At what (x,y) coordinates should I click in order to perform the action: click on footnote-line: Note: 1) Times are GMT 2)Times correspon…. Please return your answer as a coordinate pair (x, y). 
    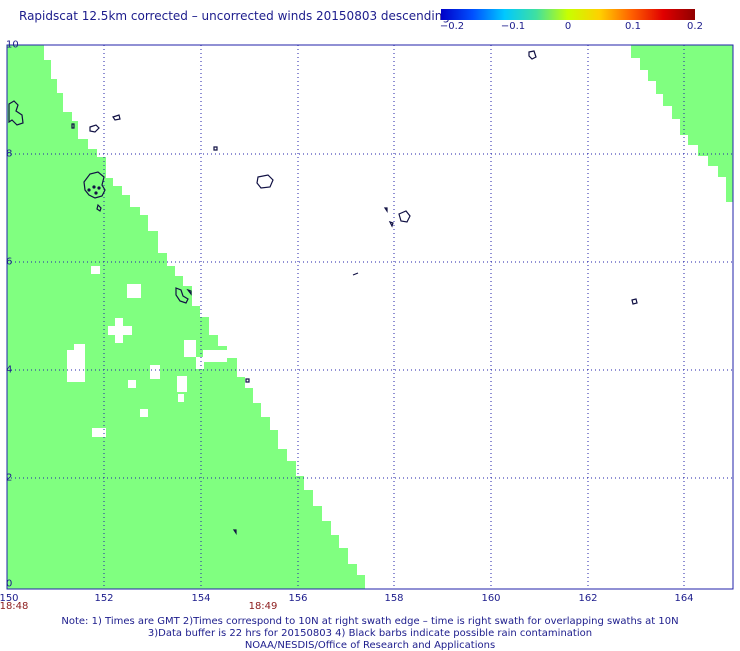
    Looking at the image, I should click on (370, 621).